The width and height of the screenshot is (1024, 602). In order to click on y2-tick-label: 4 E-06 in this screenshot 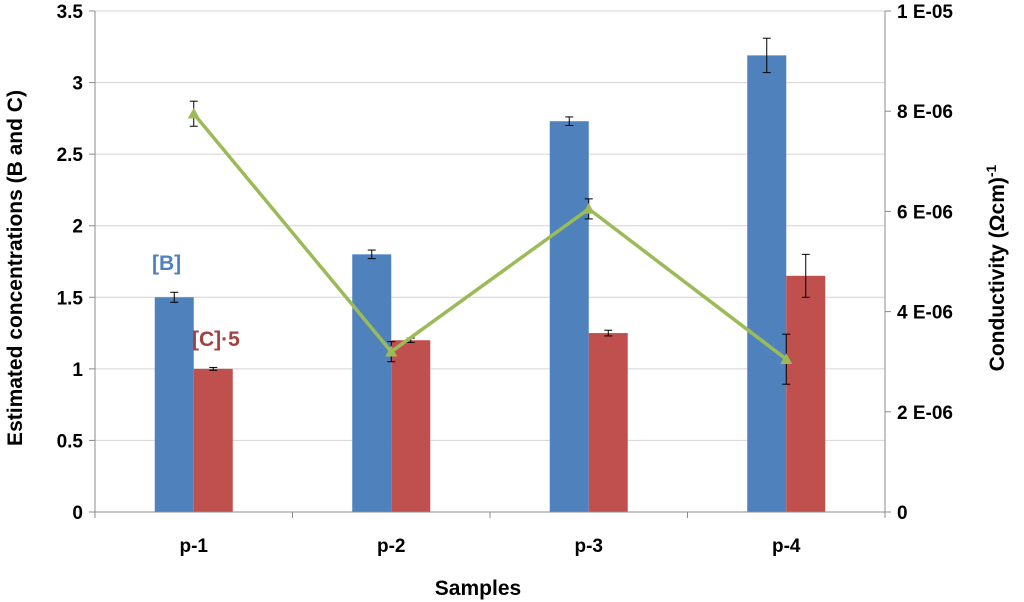, I will do `click(925, 313)`.